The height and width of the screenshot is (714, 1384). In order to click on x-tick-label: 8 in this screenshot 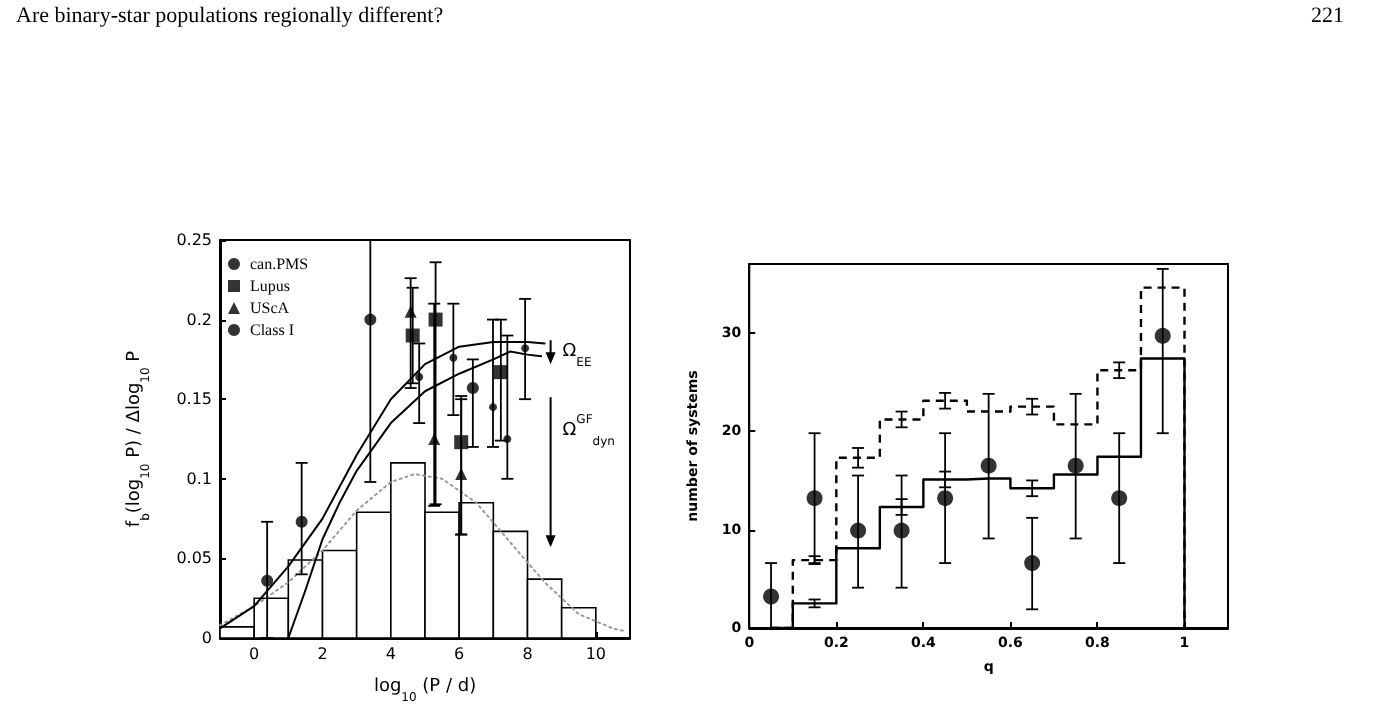, I will do `click(527, 654)`.